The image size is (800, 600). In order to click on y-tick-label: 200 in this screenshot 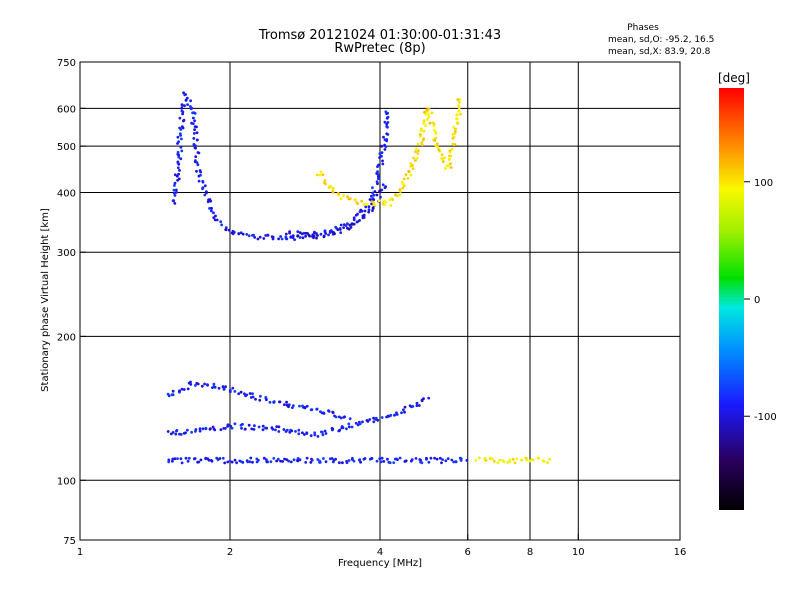, I will do `click(66, 337)`.